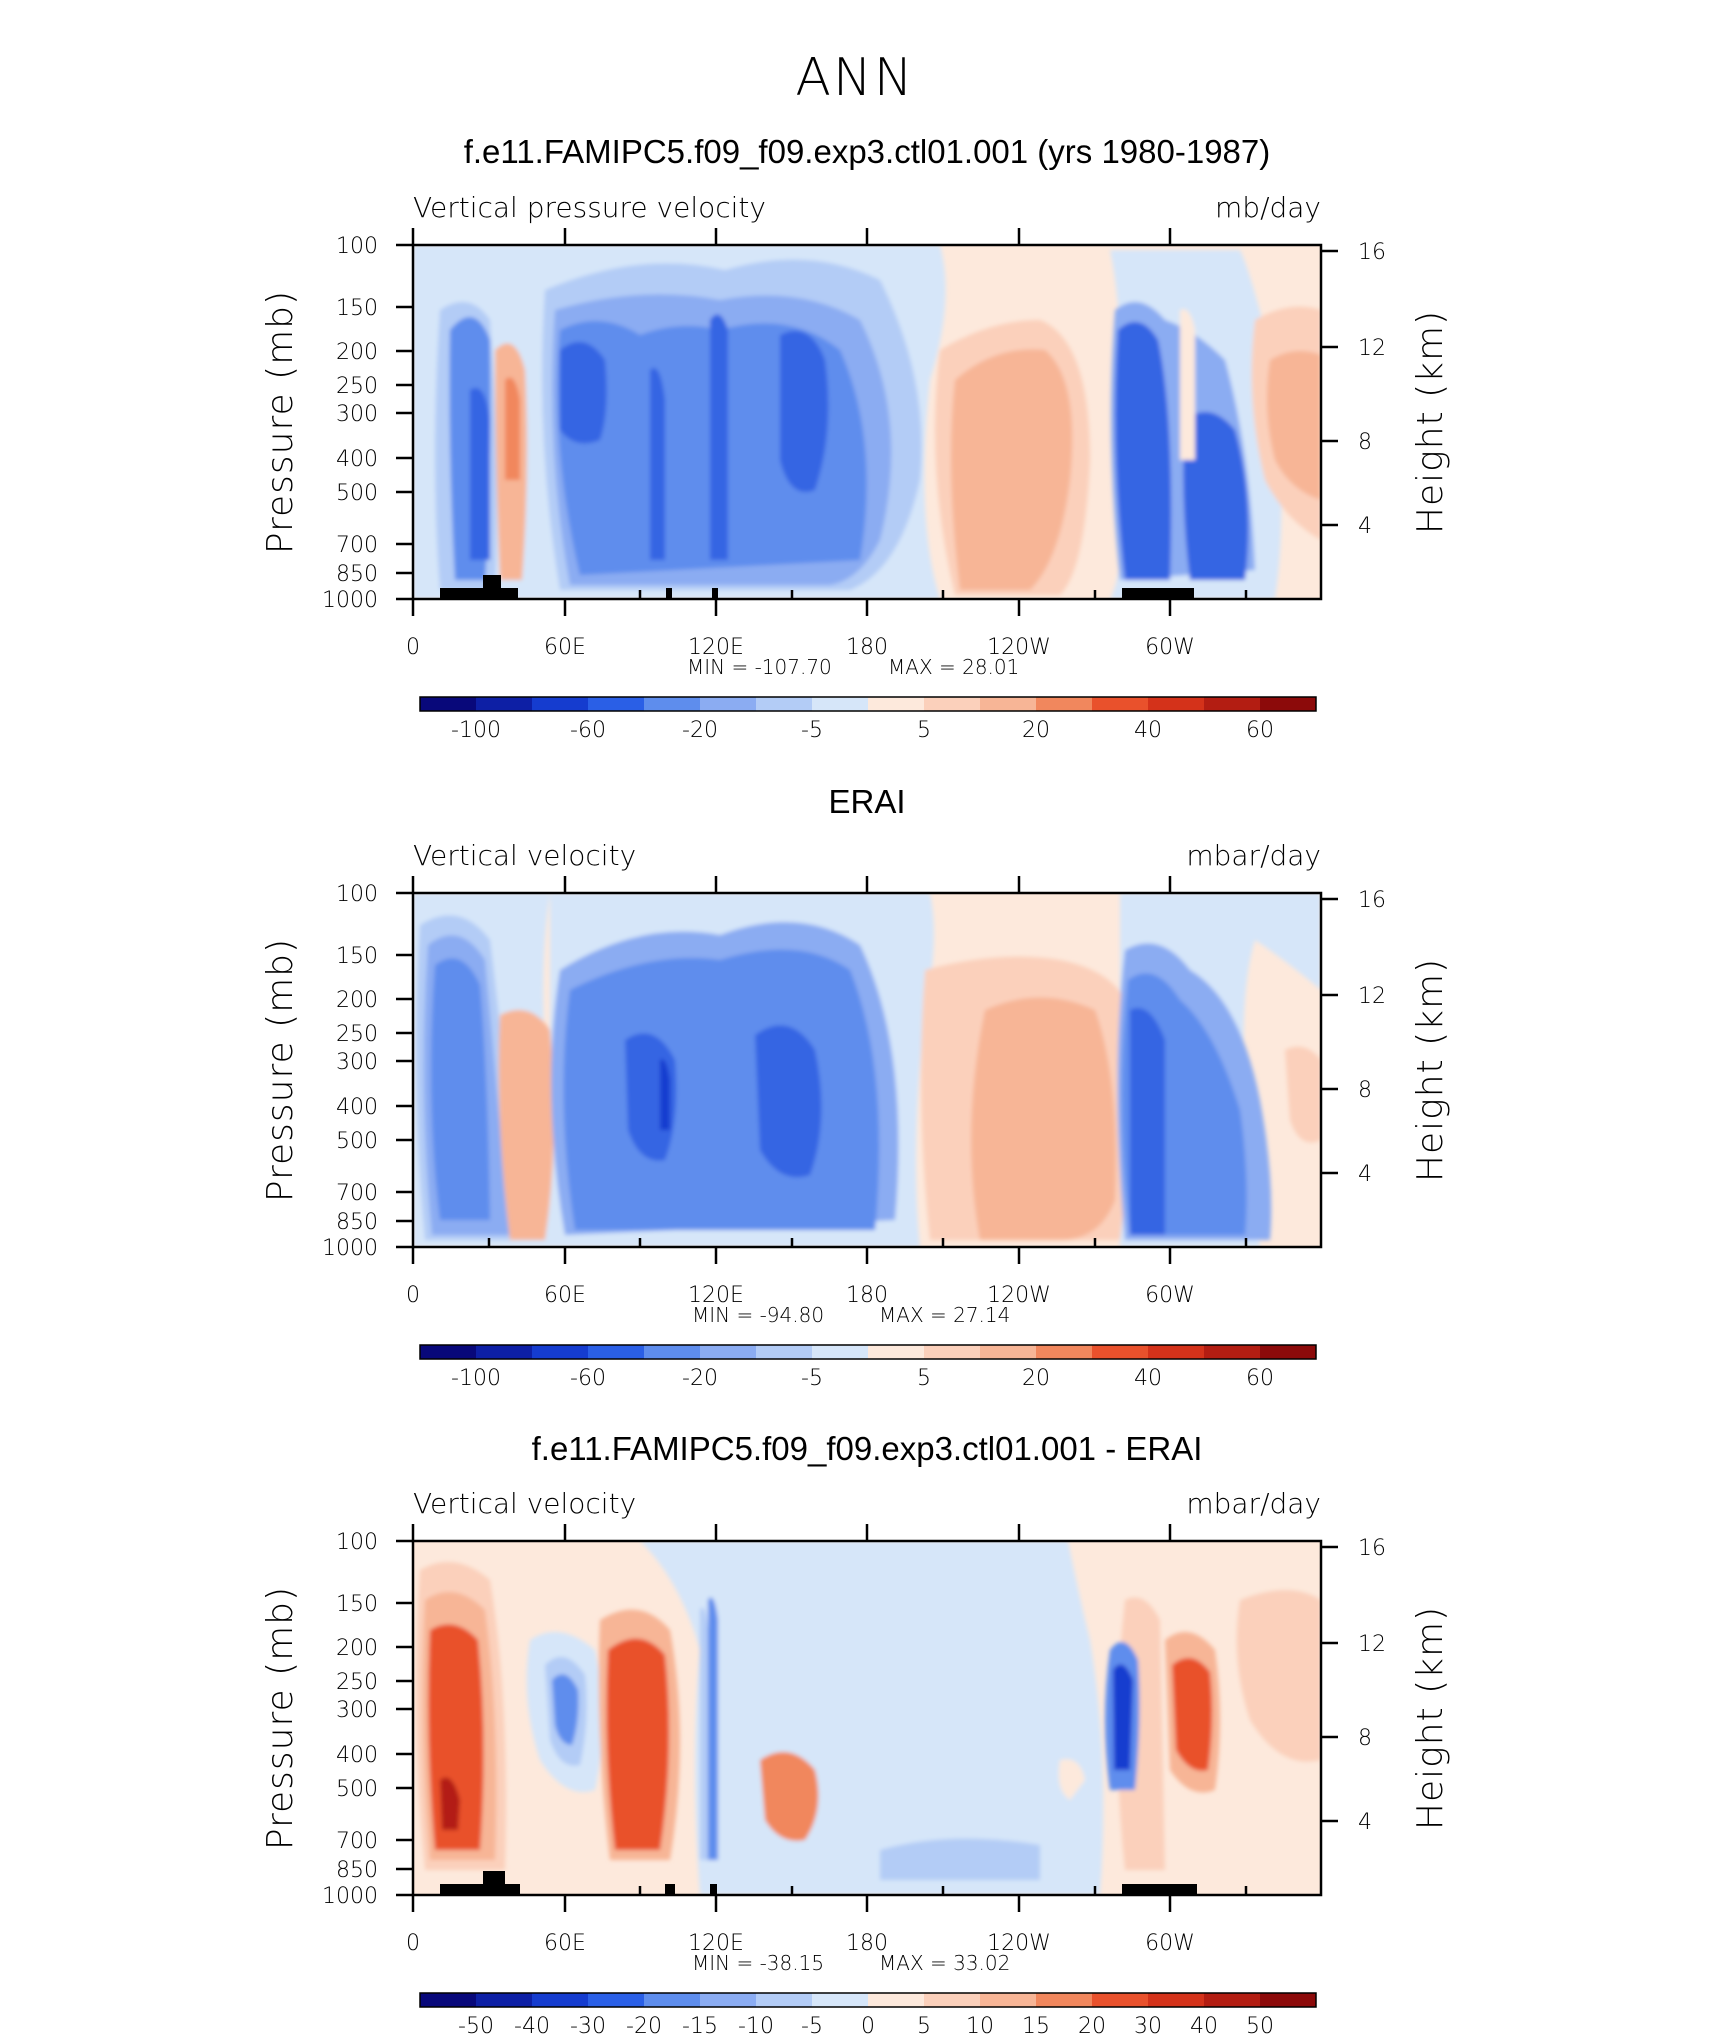 The width and height of the screenshot is (1710, 2038). Describe the element at coordinates (944, 1963) in the screenshot. I see `max-label: MAX = 33.02` at that location.